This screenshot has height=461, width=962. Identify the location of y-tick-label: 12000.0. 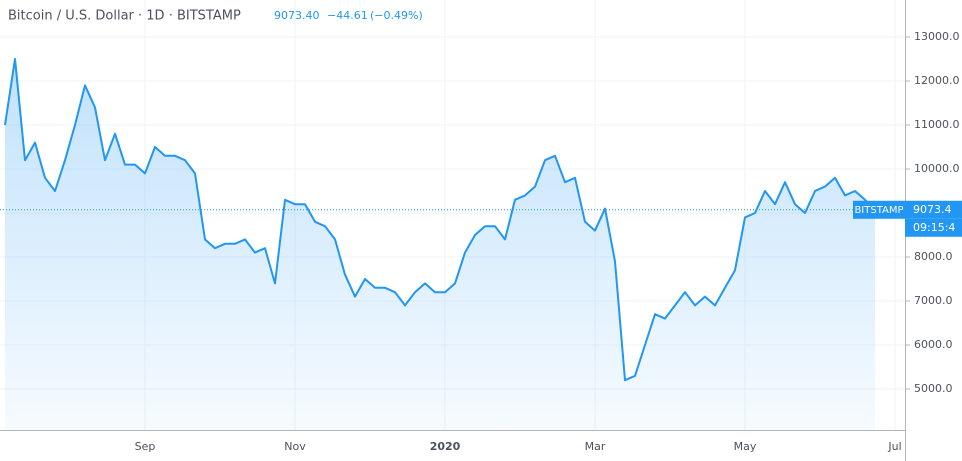
(937, 80).